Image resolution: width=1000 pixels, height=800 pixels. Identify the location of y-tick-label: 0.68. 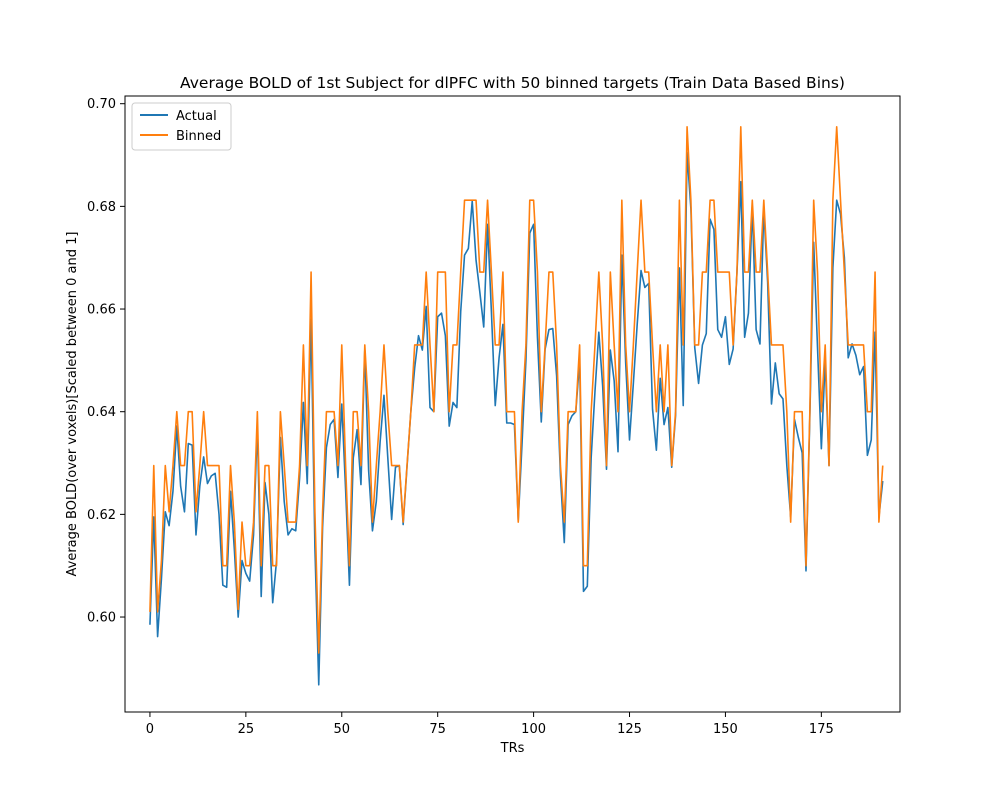
(101, 207).